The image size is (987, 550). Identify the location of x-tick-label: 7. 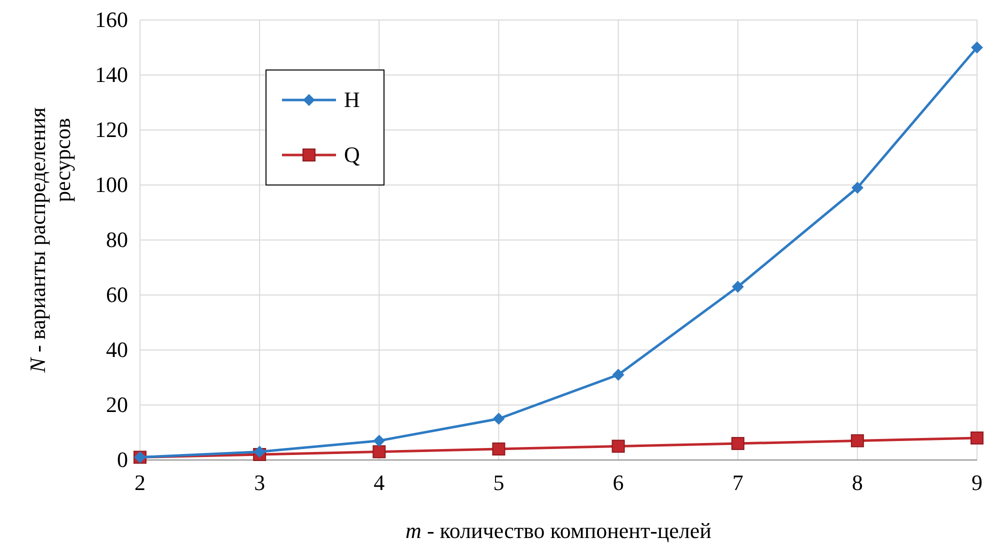
(738, 482).